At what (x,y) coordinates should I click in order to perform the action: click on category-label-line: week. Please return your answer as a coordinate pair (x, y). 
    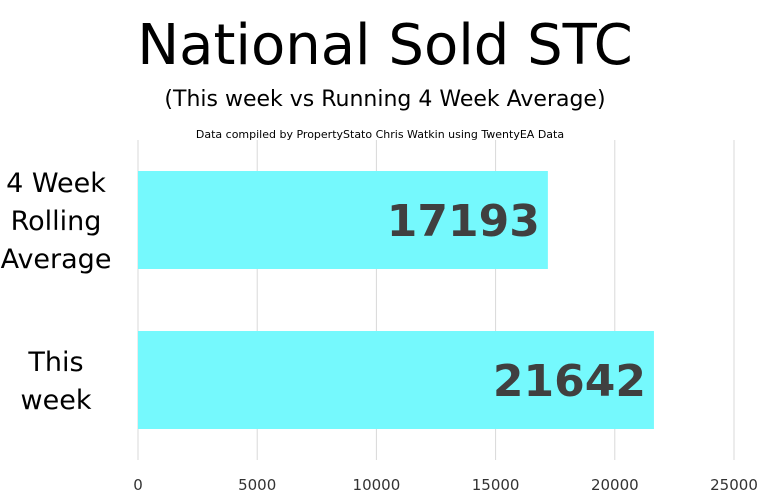
    Looking at the image, I should click on (56, 400).